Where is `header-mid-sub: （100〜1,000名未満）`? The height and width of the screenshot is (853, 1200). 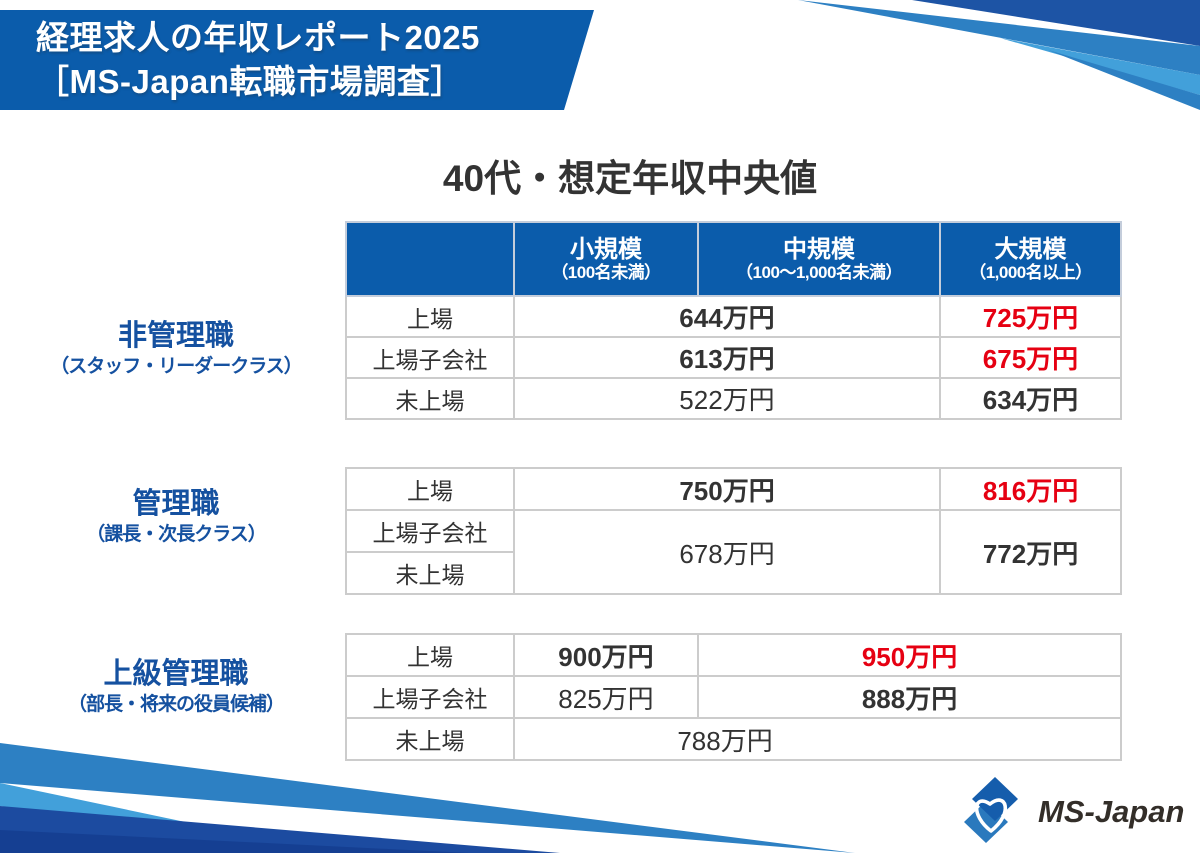
header-mid-sub: （100〜1,000名未満） is located at coordinates (819, 272).